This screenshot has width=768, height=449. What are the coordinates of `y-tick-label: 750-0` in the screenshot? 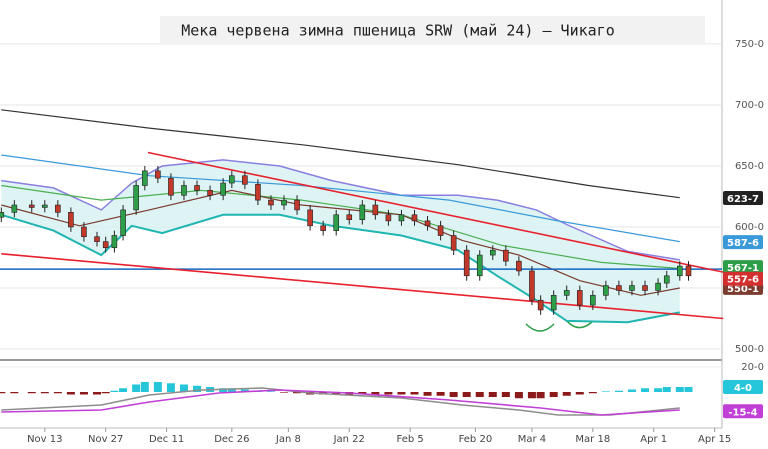 It's located at (749, 44).